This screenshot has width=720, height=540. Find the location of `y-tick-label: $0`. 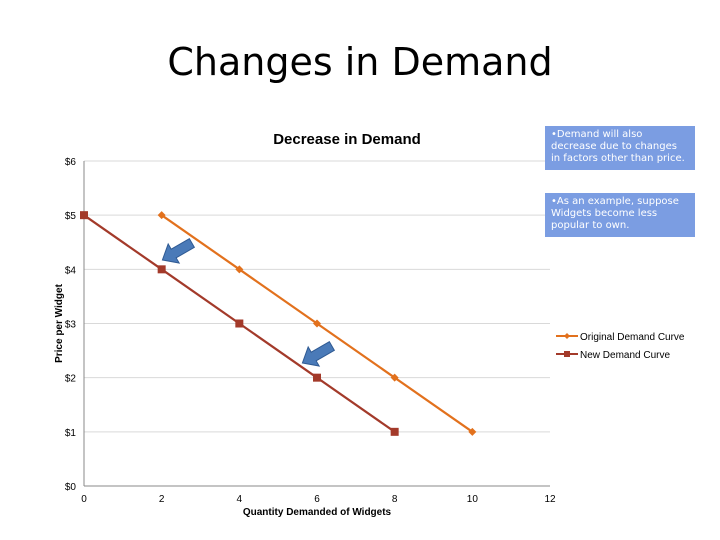

y-tick-label: $0 is located at coordinates (71, 487).